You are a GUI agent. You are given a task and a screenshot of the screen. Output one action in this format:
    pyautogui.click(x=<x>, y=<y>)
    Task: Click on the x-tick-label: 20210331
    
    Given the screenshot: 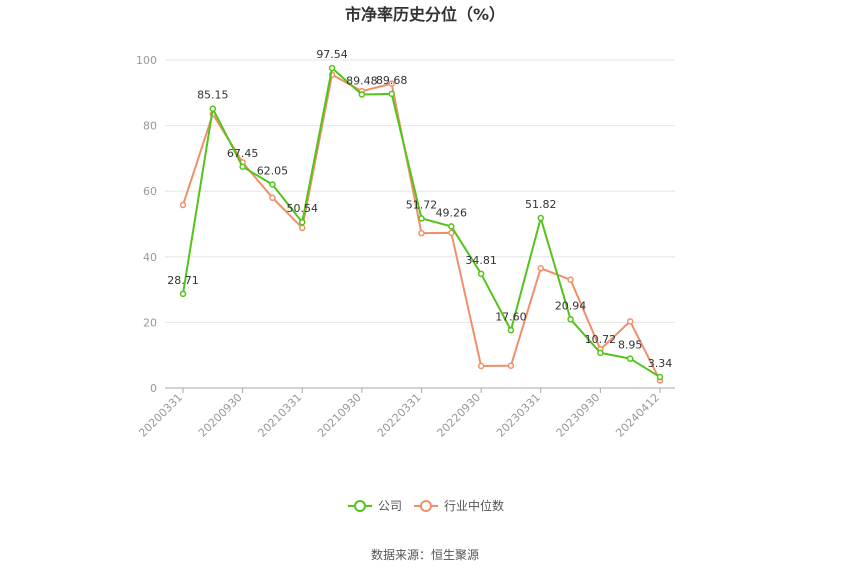 What is the action you would take?
    pyautogui.click(x=280, y=415)
    